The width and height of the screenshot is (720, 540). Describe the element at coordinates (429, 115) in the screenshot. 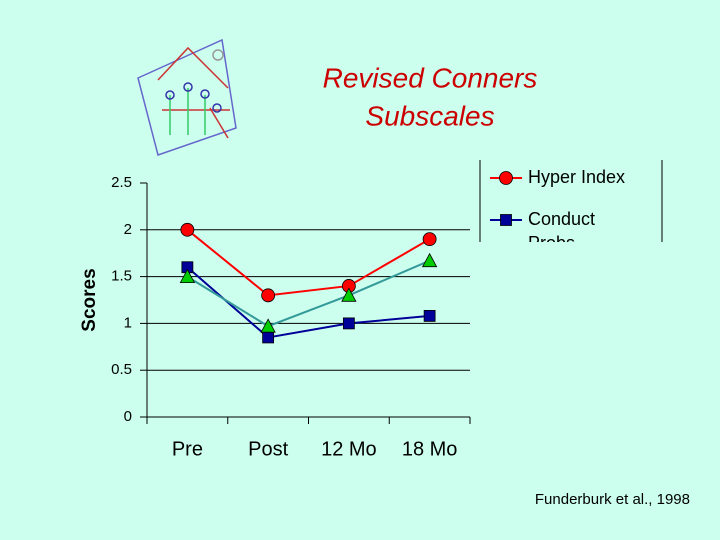

I see `title-line: Subscales` at that location.